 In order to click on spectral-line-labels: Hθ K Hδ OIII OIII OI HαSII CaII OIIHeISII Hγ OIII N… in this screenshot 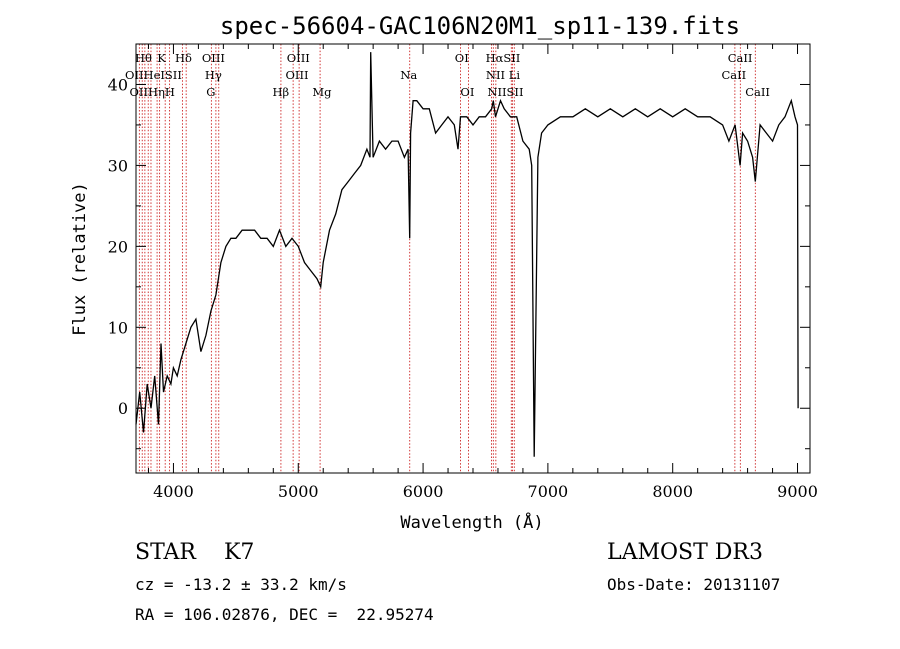, I will do `click(447, 75)`.